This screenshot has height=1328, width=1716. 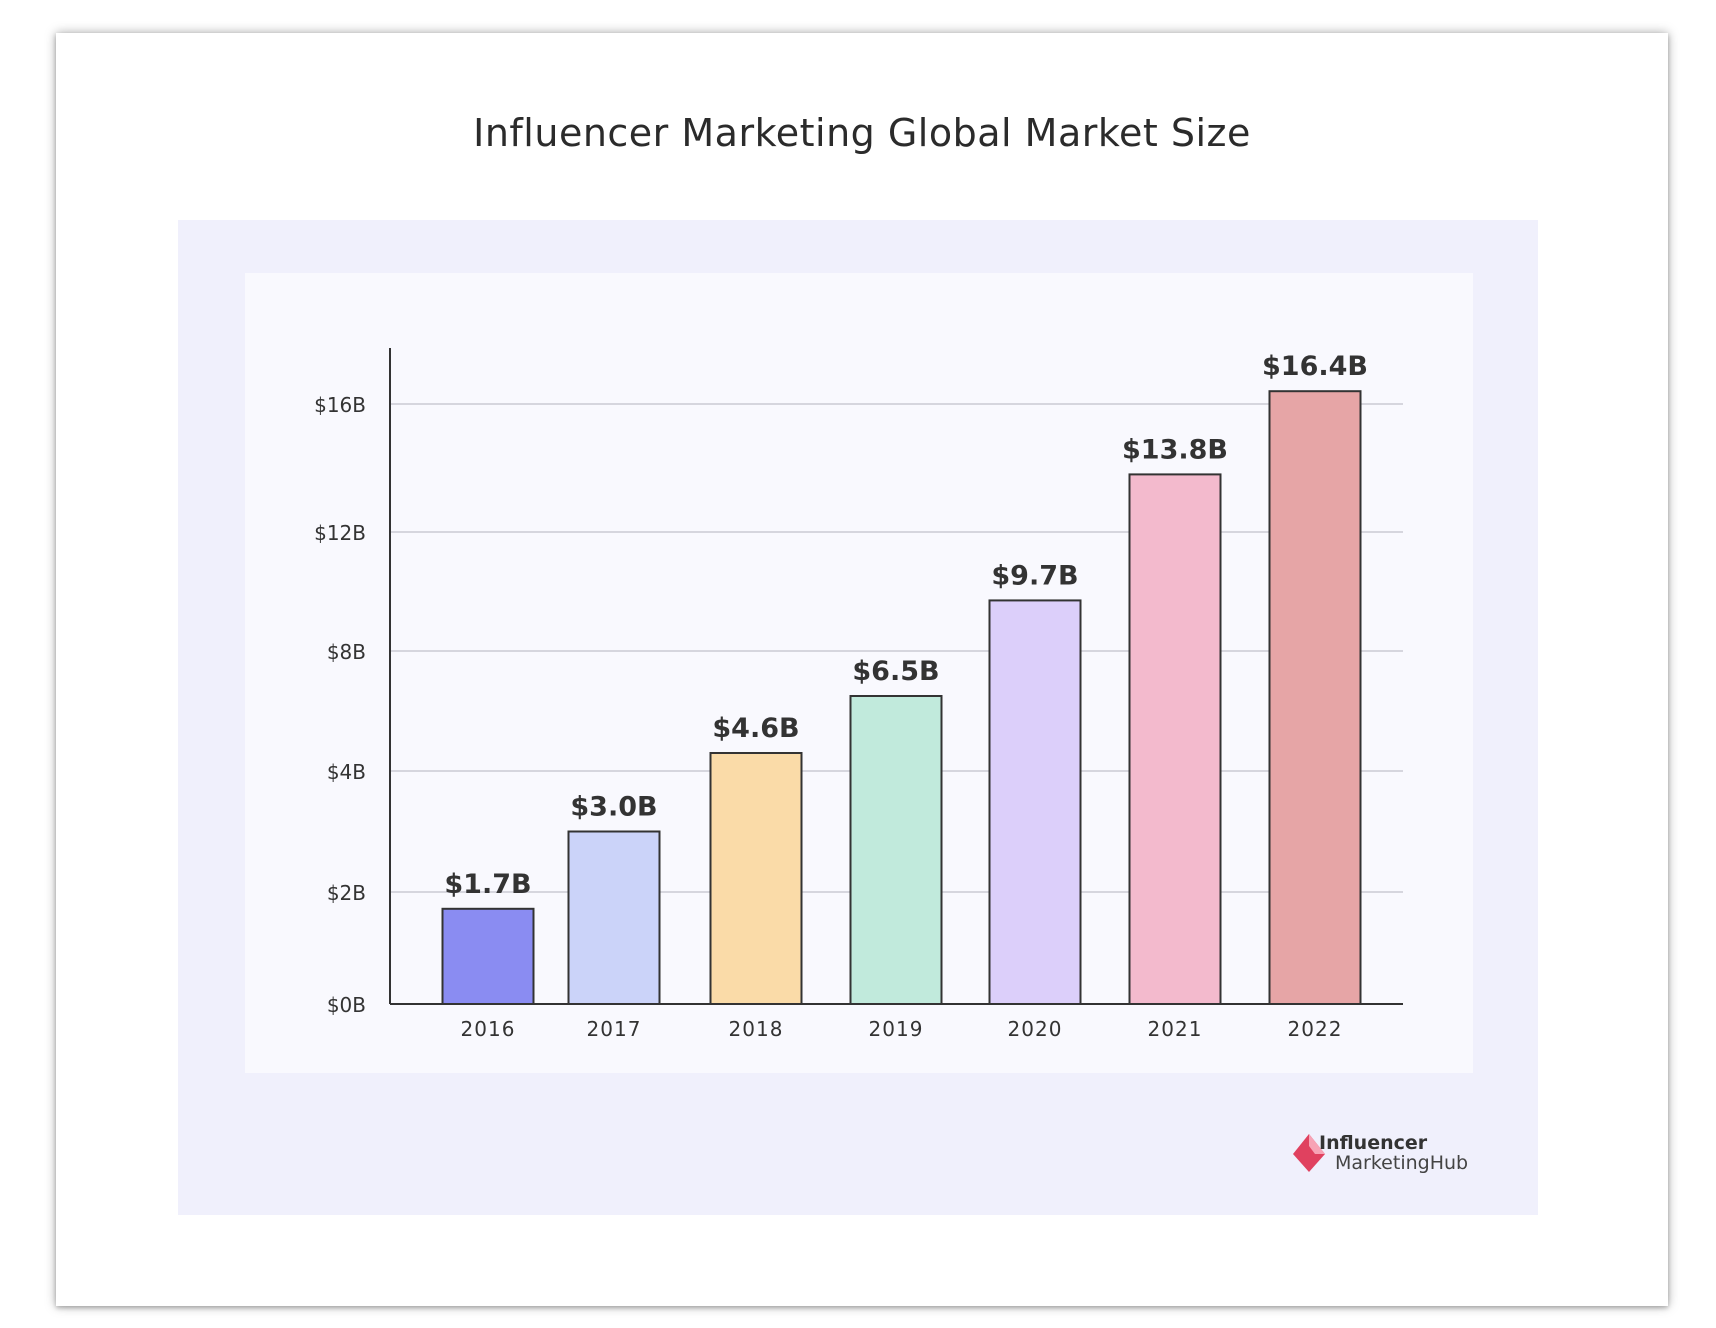 I want to click on x-tick-label: 2017, so click(x=614, y=1029).